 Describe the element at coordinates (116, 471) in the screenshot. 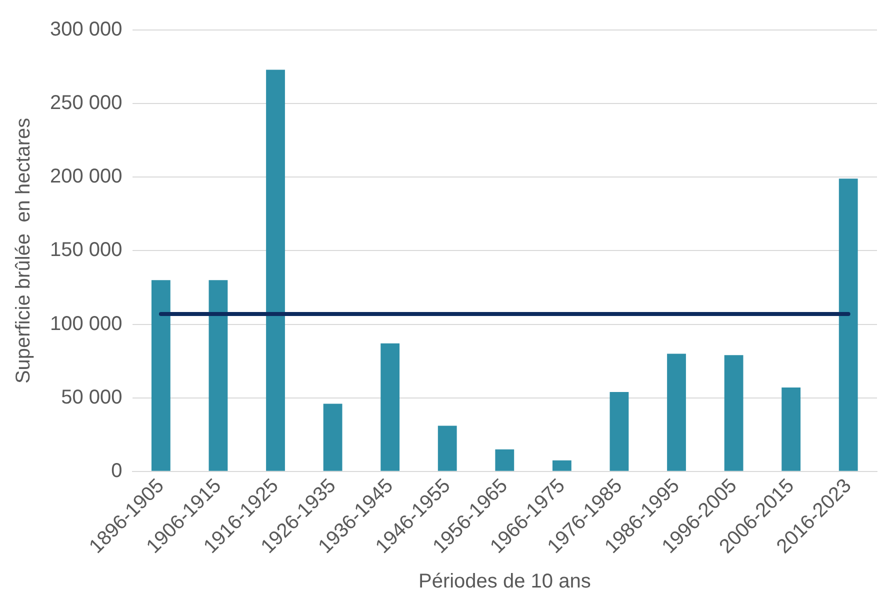

I see `y-tick-label: 0` at that location.